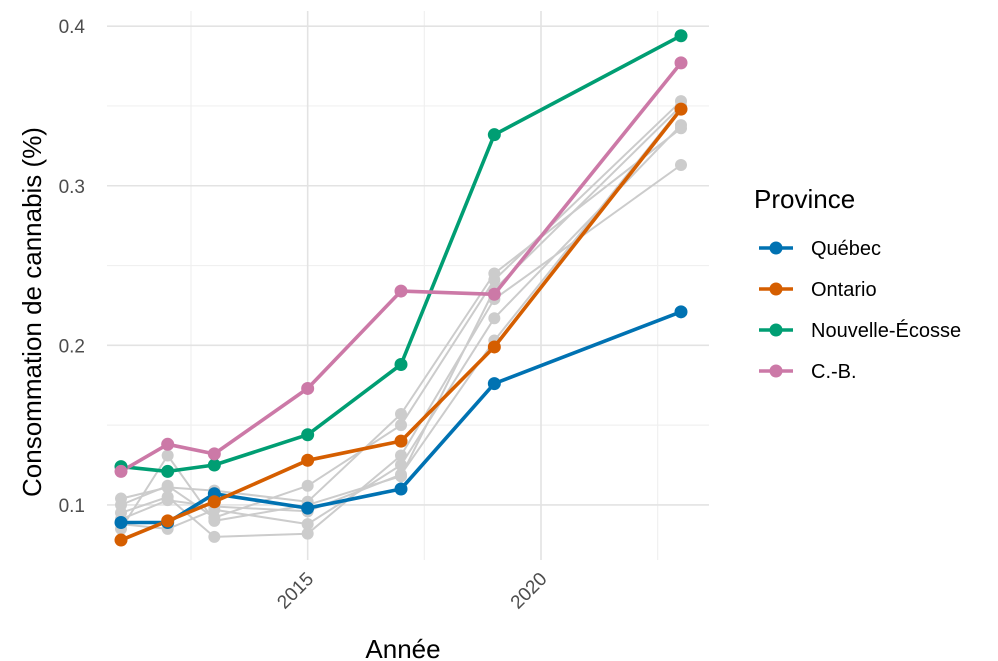  I want to click on legend-title: Province, so click(804, 199).